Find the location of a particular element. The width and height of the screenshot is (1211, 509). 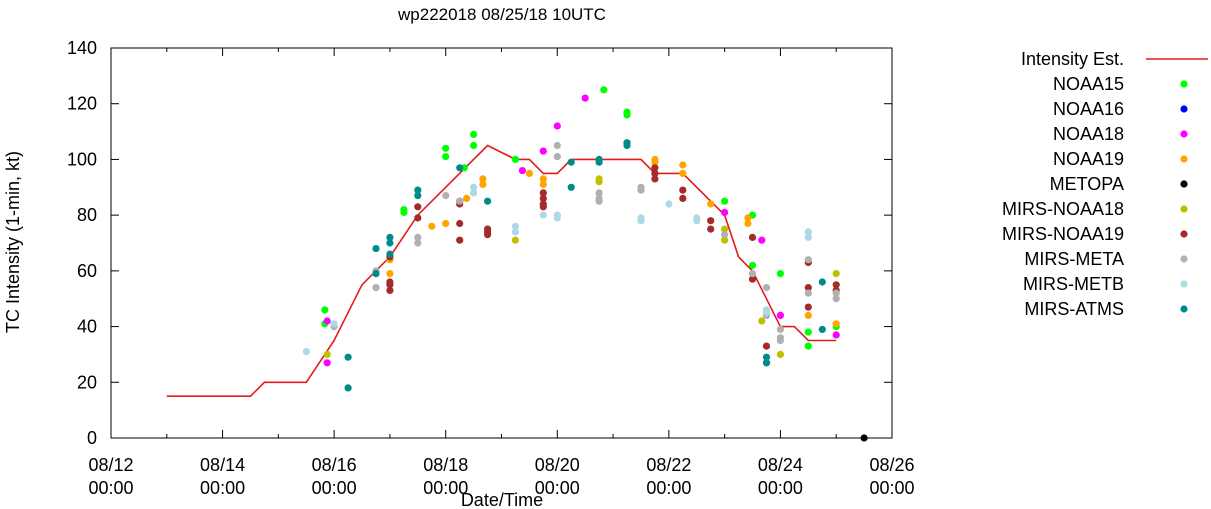

legend-label-mirs-atms: MIRS-ATMS is located at coordinates (1074, 309).